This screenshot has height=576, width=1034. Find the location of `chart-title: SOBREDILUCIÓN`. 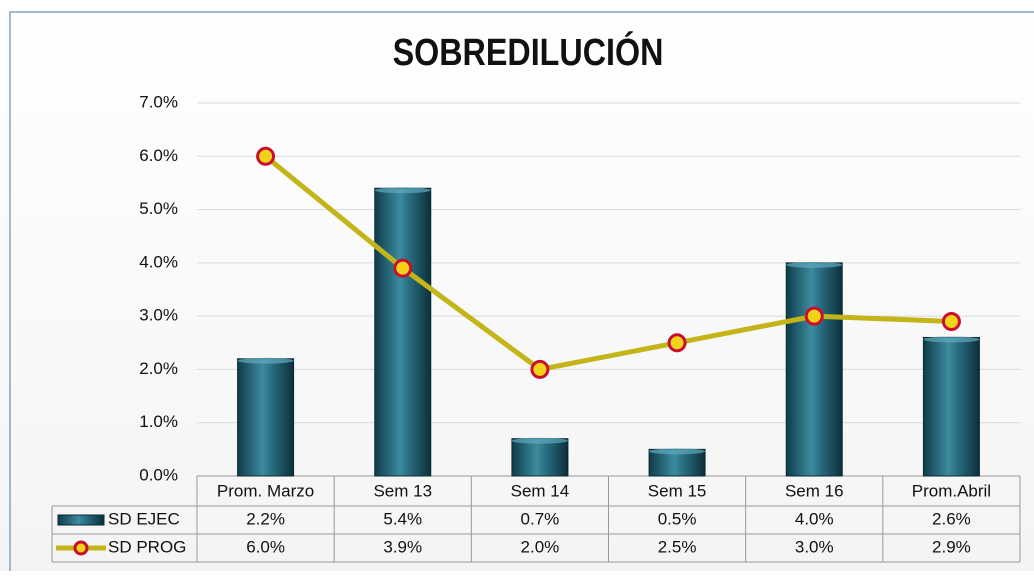

chart-title: SOBREDILUCIÓN is located at coordinates (528, 52).